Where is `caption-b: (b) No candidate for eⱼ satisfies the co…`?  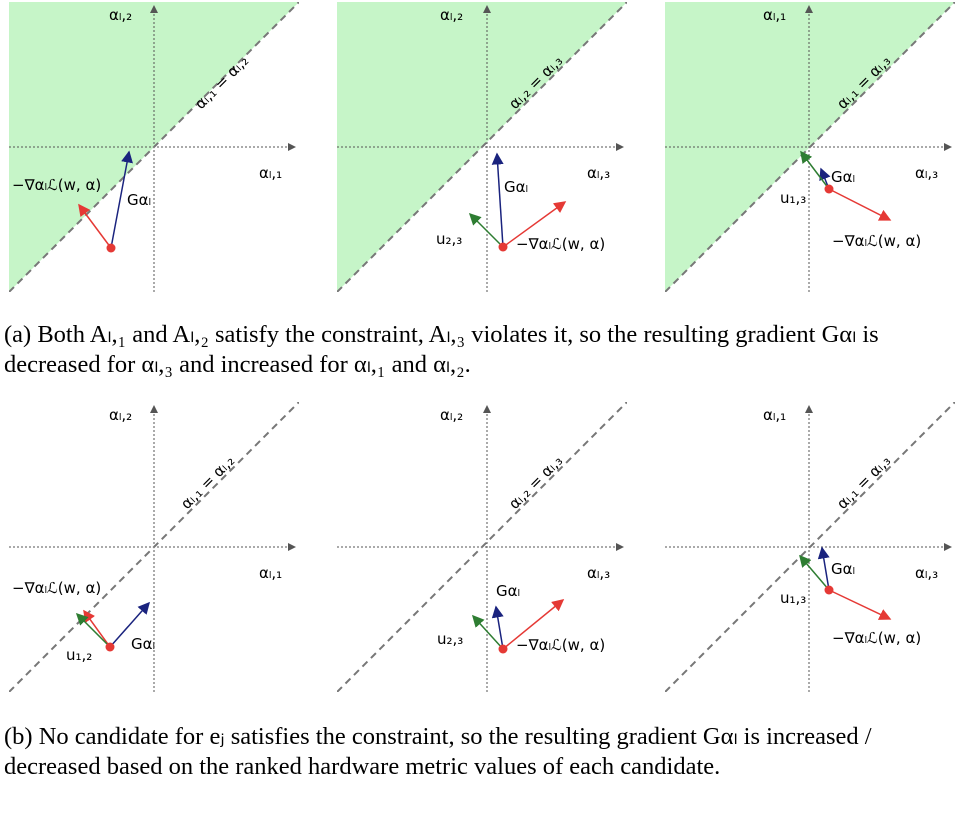 caption-b: (b) No candidate for eⱼ satisfies the co… is located at coordinates (438, 751).